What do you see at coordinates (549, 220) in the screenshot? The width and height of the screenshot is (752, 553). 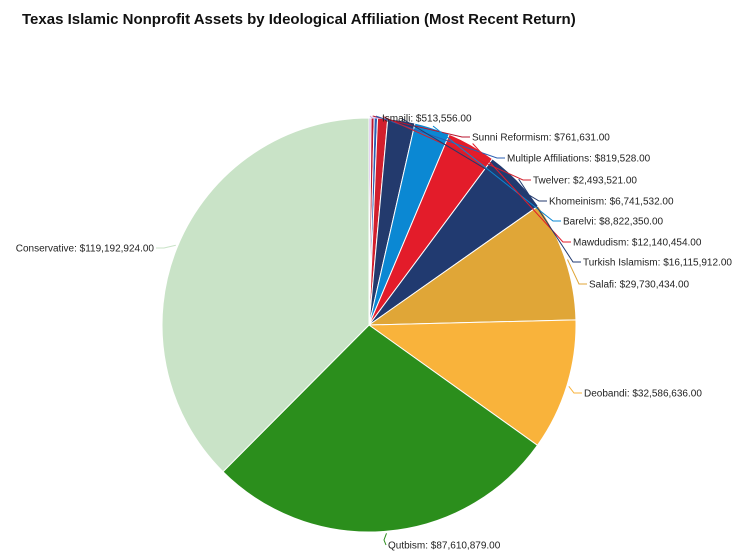 I see `leader-line-turkish-islamism` at bounding box center [549, 220].